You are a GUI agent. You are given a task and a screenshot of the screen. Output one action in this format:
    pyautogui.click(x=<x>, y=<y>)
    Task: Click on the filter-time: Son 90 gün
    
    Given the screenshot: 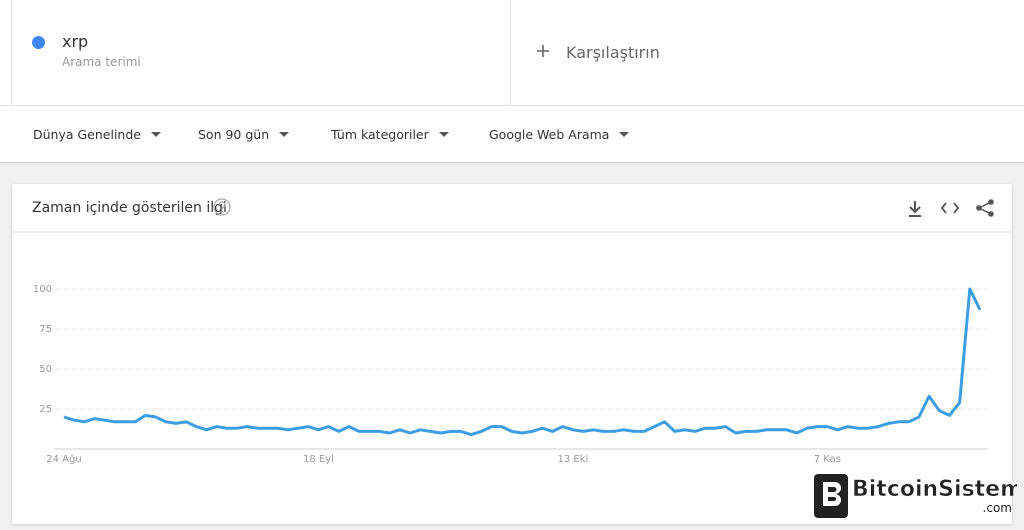 What is the action you would take?
    pyautogui.click(x=244, y=134)
    